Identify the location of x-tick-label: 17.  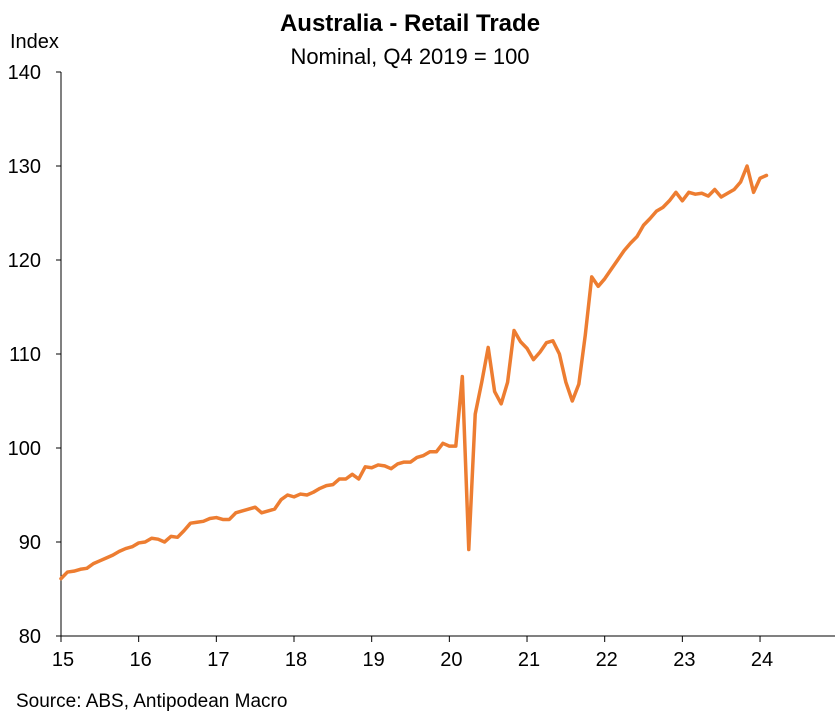
(218, 660).